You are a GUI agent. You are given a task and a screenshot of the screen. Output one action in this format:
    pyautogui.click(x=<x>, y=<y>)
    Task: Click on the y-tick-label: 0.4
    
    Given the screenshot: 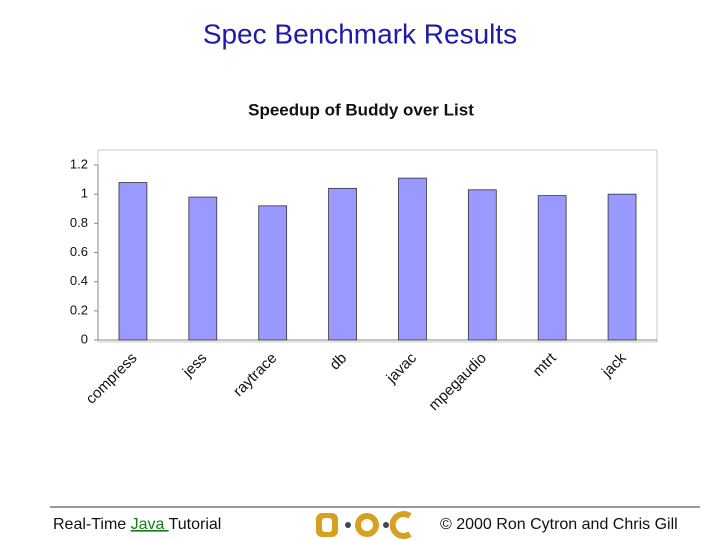 What is the action you would take?
    pyautogui.click(x=79, y=280)
    